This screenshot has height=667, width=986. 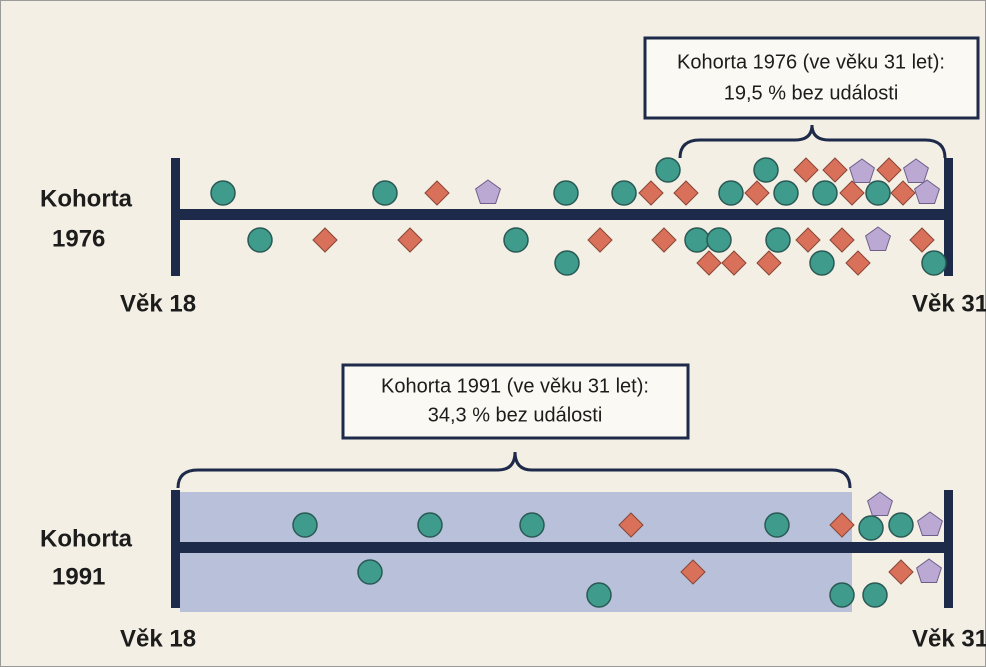 I want to click on callout-text: 34,3 % bez události, so click(x=515, y=415).